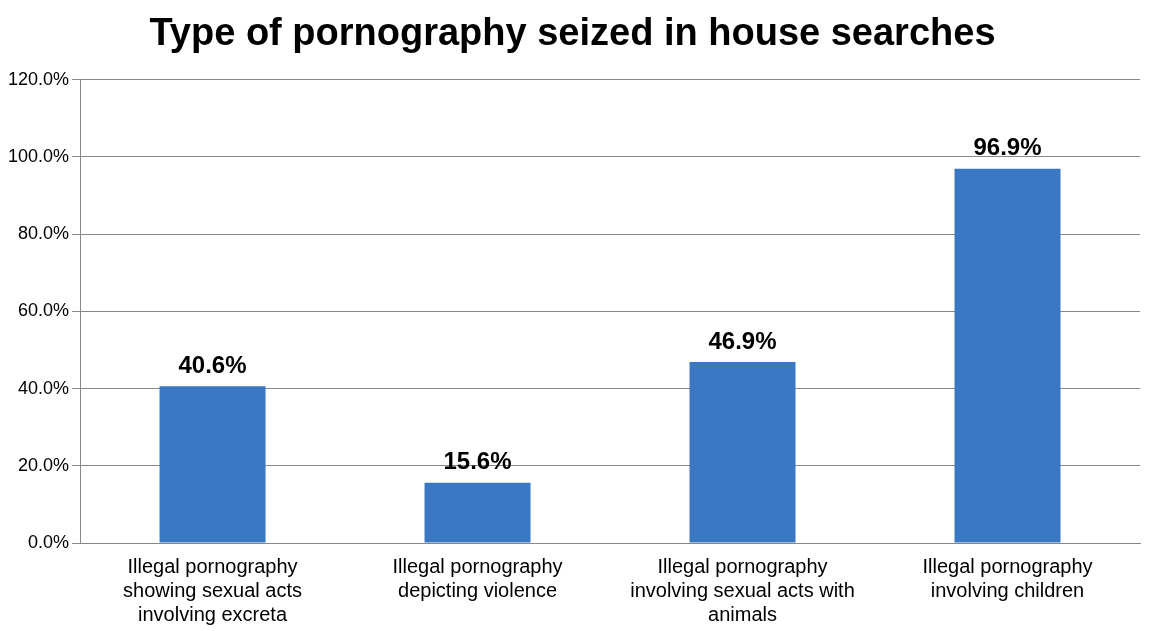  Describe the element at coordinates (38, 78) in the screenshot. I see `y-tick-label: 120.0%` at that location.